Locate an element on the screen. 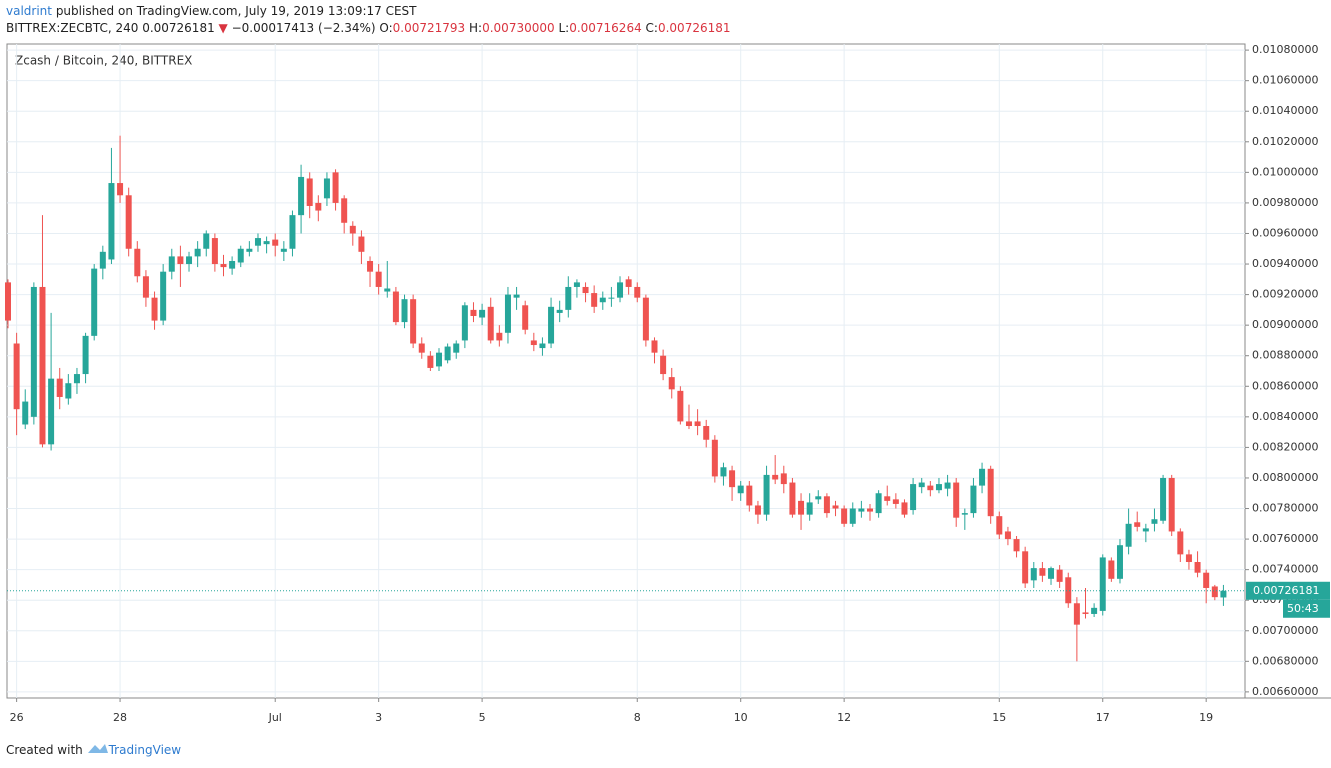 Image resolution: width=1331 pixels, height=768 pixels. l-value: 0.00716264 is located at coordinates (605, 28).